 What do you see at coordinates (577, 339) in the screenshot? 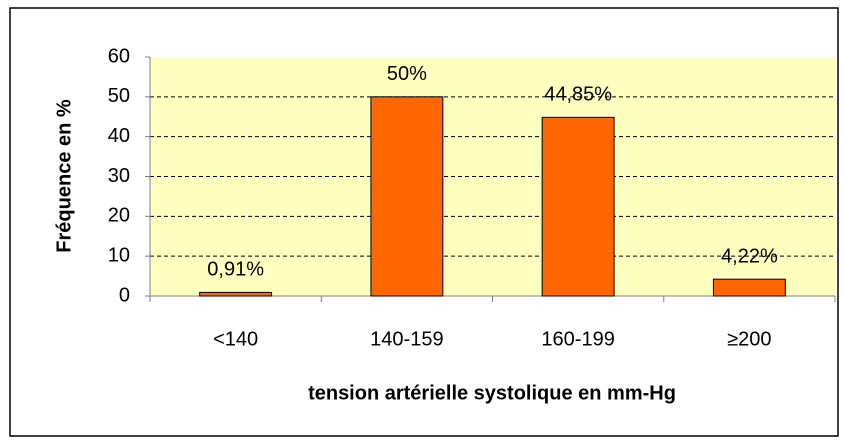
I see `x-tick-label: 160-199` at bounding box center [577, 339].